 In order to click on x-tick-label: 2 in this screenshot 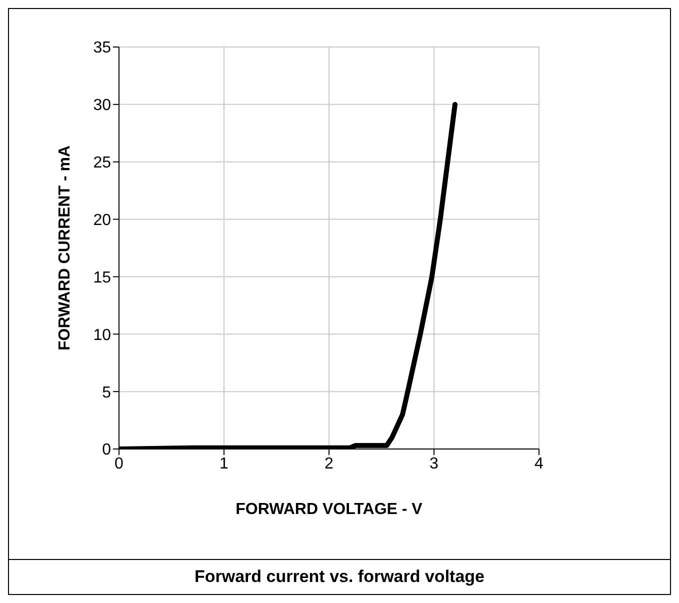, I will do `click(329, 463)`.